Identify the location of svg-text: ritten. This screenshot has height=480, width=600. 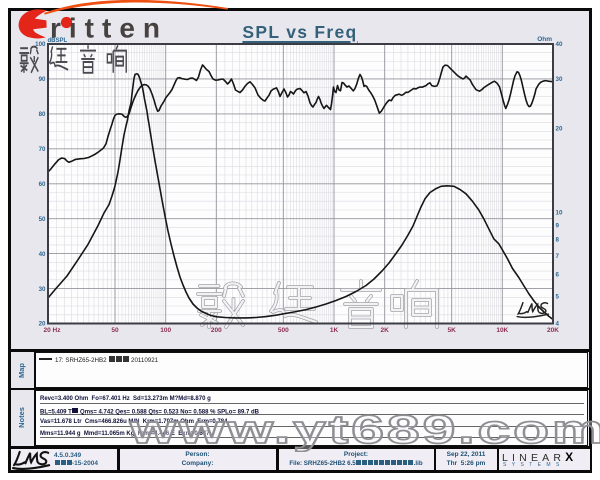
(109, 28).